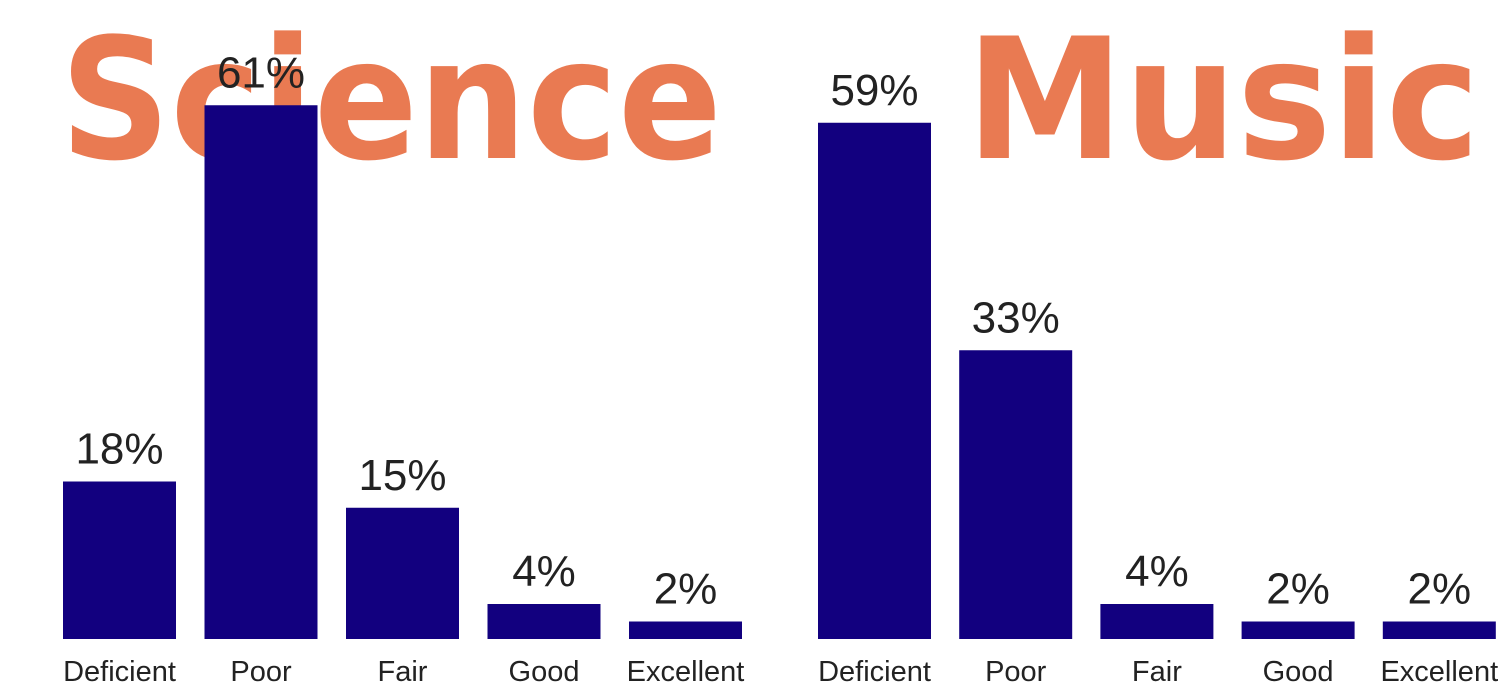 The image size is (1500, 694). Describe the element at coordinates (261, 372) in the screenshot. I see `science-bar-poor` at that location.